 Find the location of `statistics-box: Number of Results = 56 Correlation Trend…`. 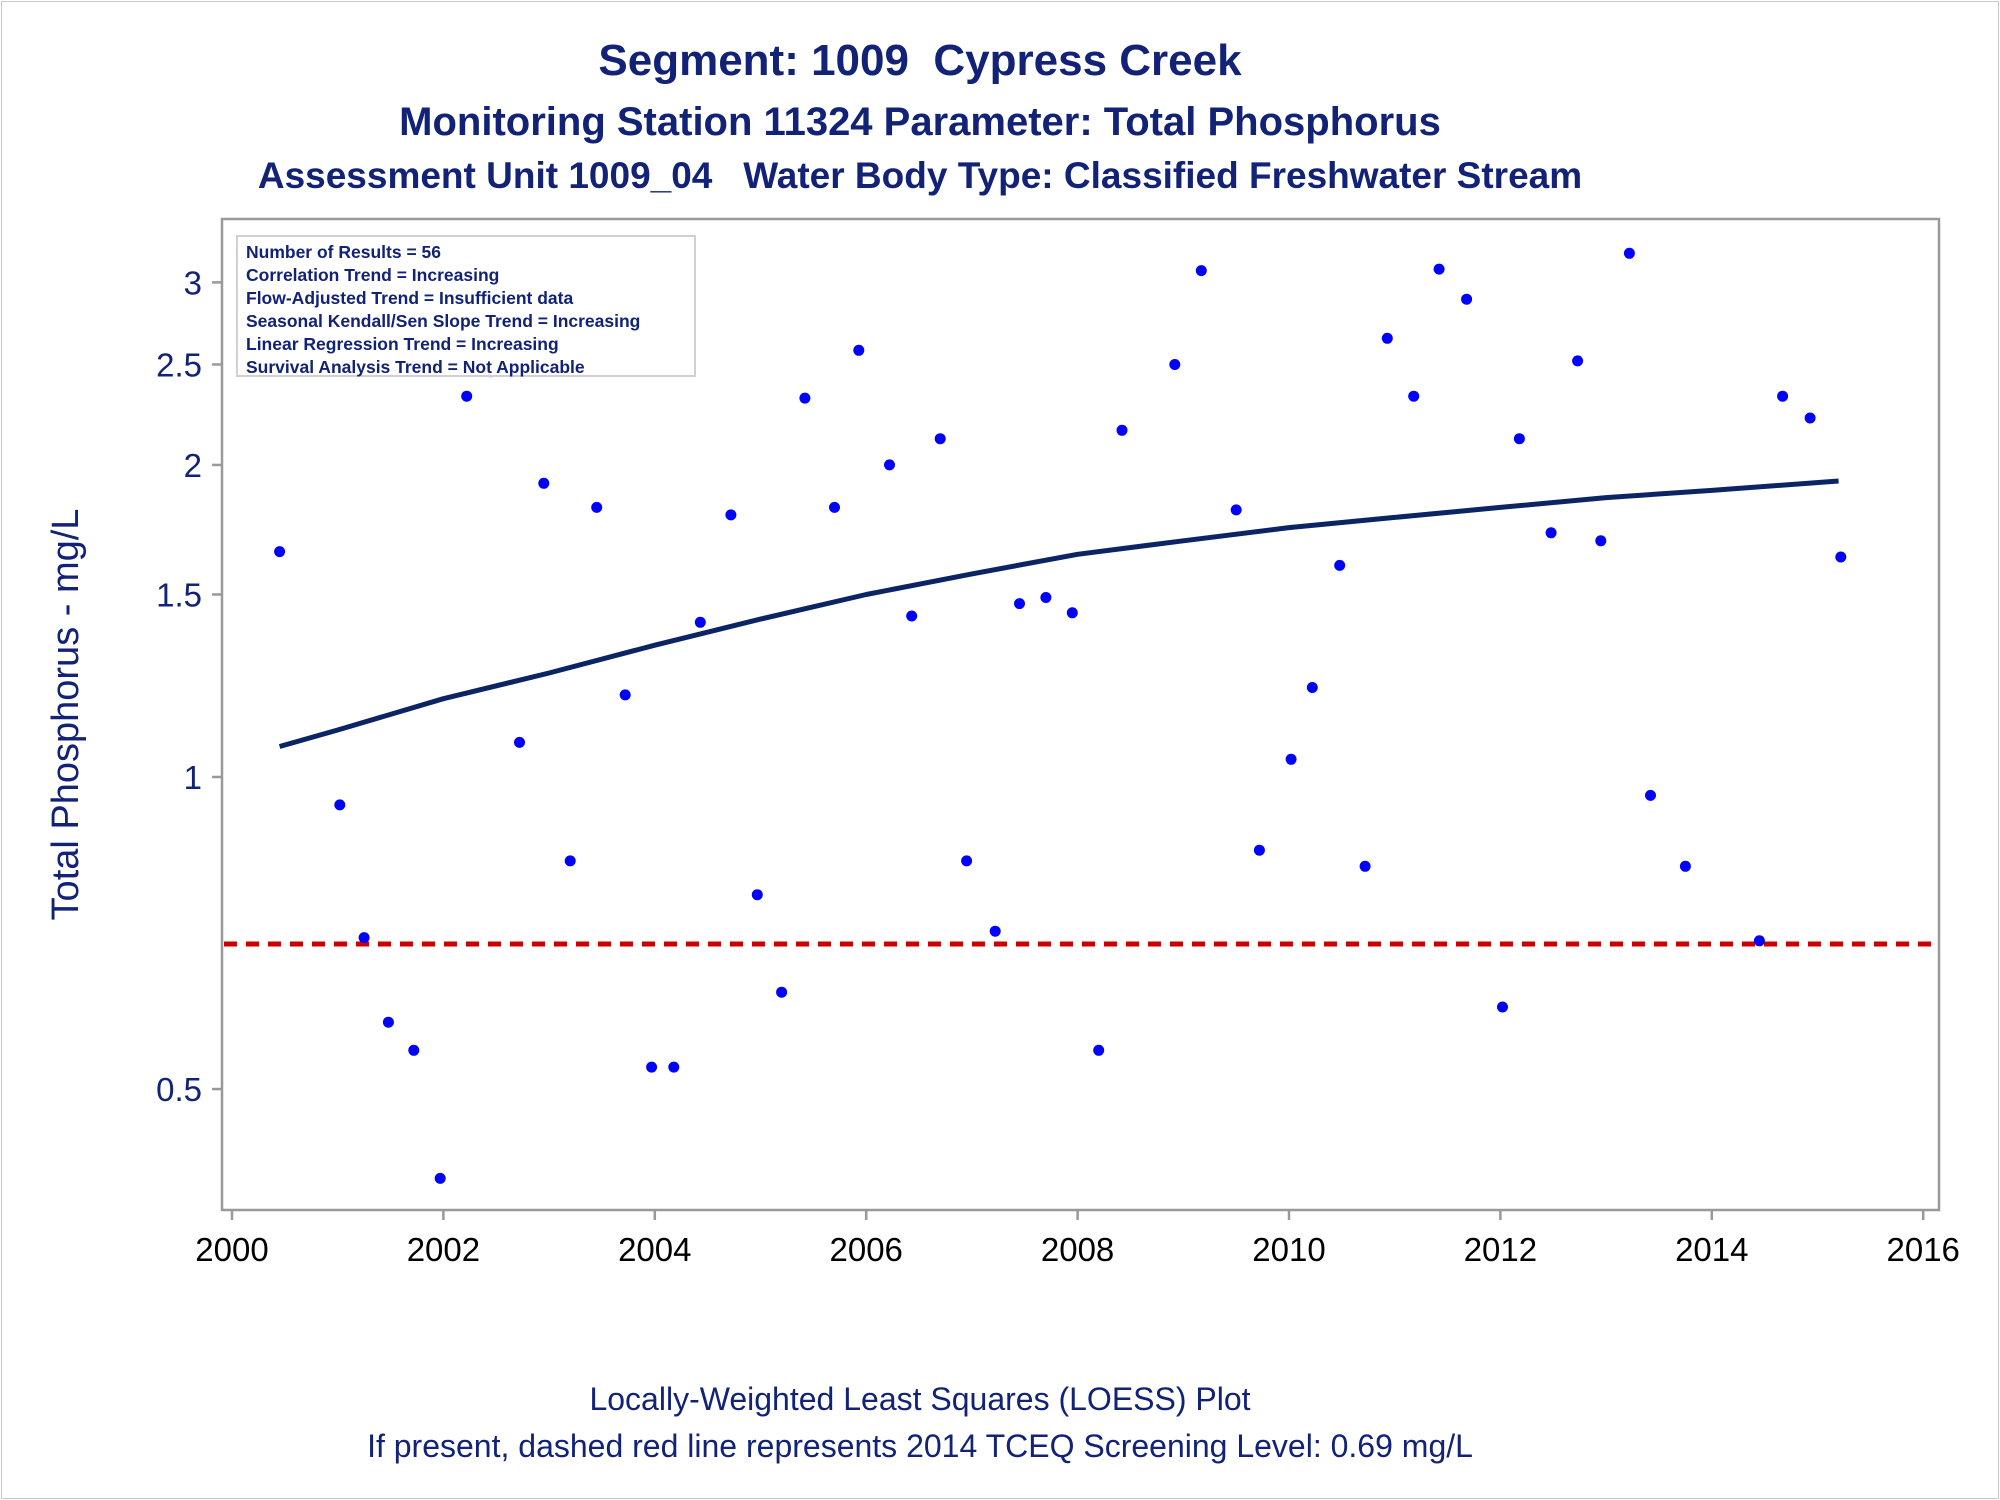

statistics-box: Number of Results = 56 Correlation Trend… is located at coordinates (466, 306).